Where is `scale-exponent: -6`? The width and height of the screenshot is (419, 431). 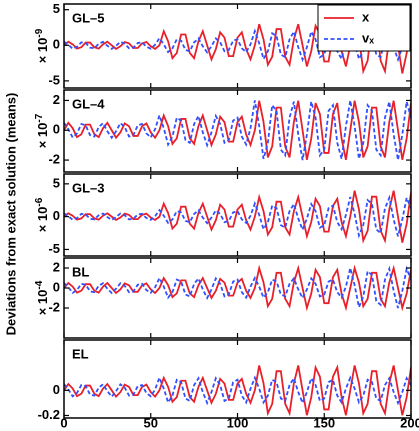 scale-exponent: -6 is located at coordinates (39, 201).